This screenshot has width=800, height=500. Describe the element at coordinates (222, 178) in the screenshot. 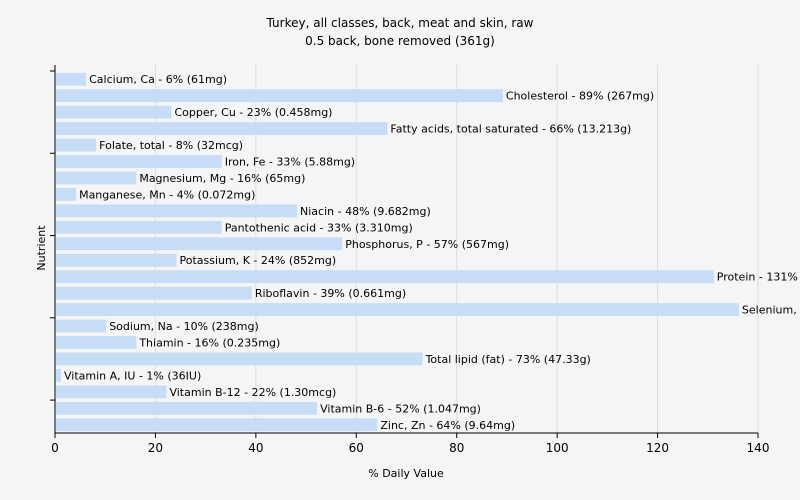

I see `bar-label: Magnesium, Mg - 16% (65mg)` at that location.